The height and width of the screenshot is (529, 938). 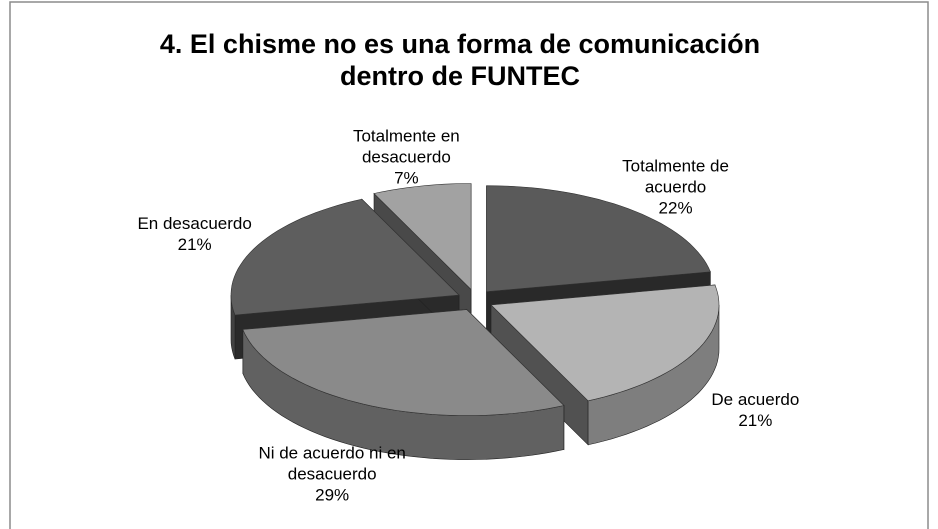 I want to click on value-label: 22%, so click(x=675, y=208).